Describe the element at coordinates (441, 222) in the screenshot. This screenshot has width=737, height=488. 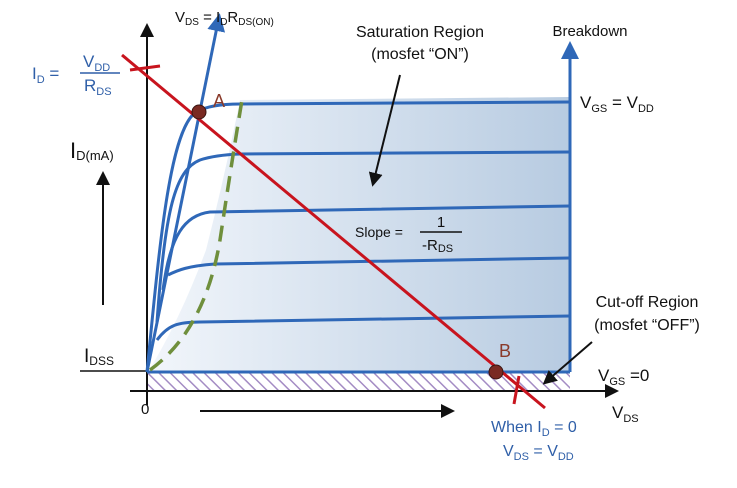
I see `slope-numerator: 1` at that location.